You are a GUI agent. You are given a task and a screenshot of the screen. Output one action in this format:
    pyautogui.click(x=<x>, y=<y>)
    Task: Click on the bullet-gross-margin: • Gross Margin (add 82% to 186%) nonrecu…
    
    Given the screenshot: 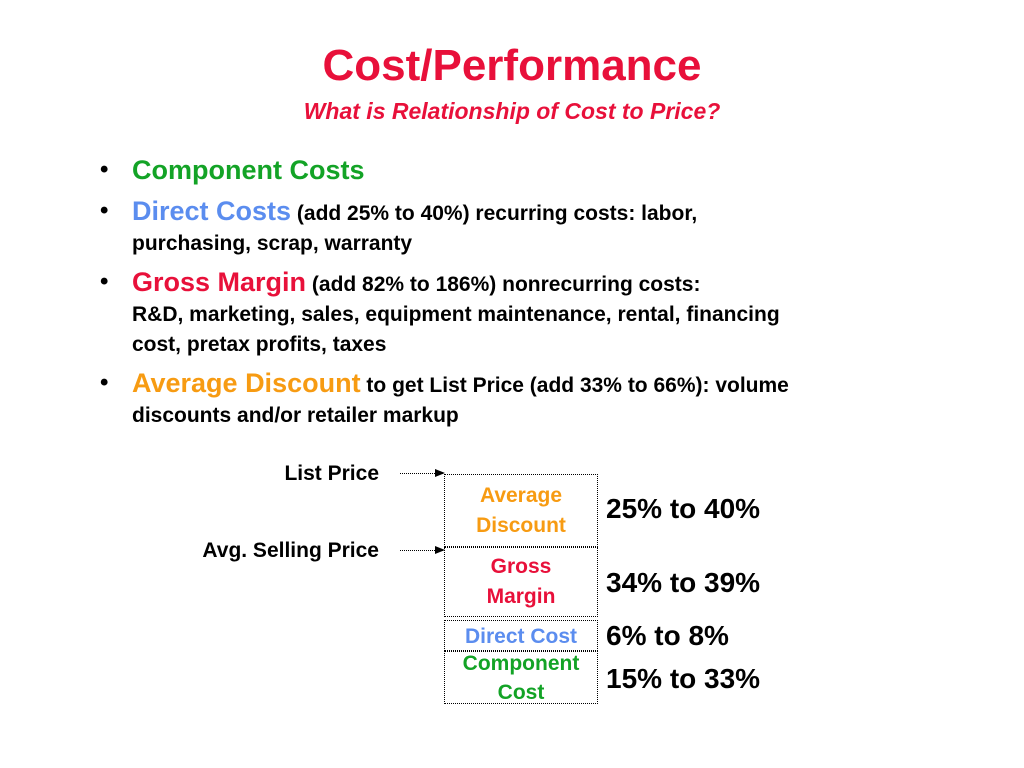 What is the action you would take?
    pyautogui.click(x=535, y=313)
    